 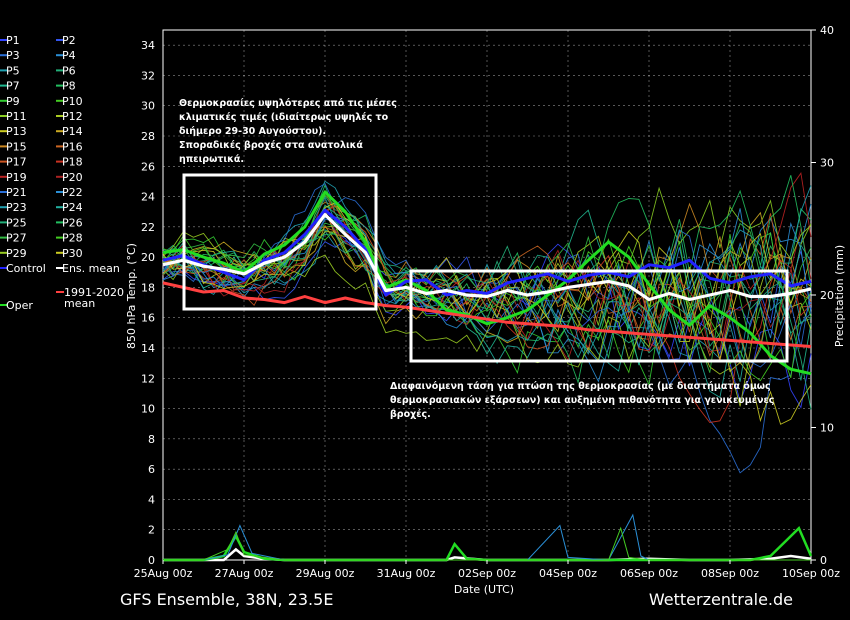 What do you see at coordinates (16, 131) in the screenshot?
I see `legend-item-p13: P13` at bounding box center [16, 131].